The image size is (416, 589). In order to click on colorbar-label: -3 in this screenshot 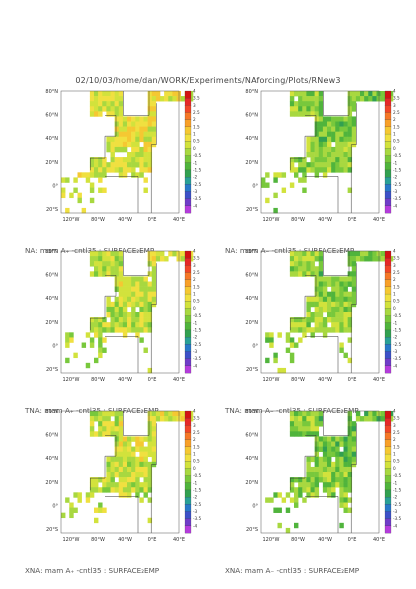, I will do `click(395, 351)`.